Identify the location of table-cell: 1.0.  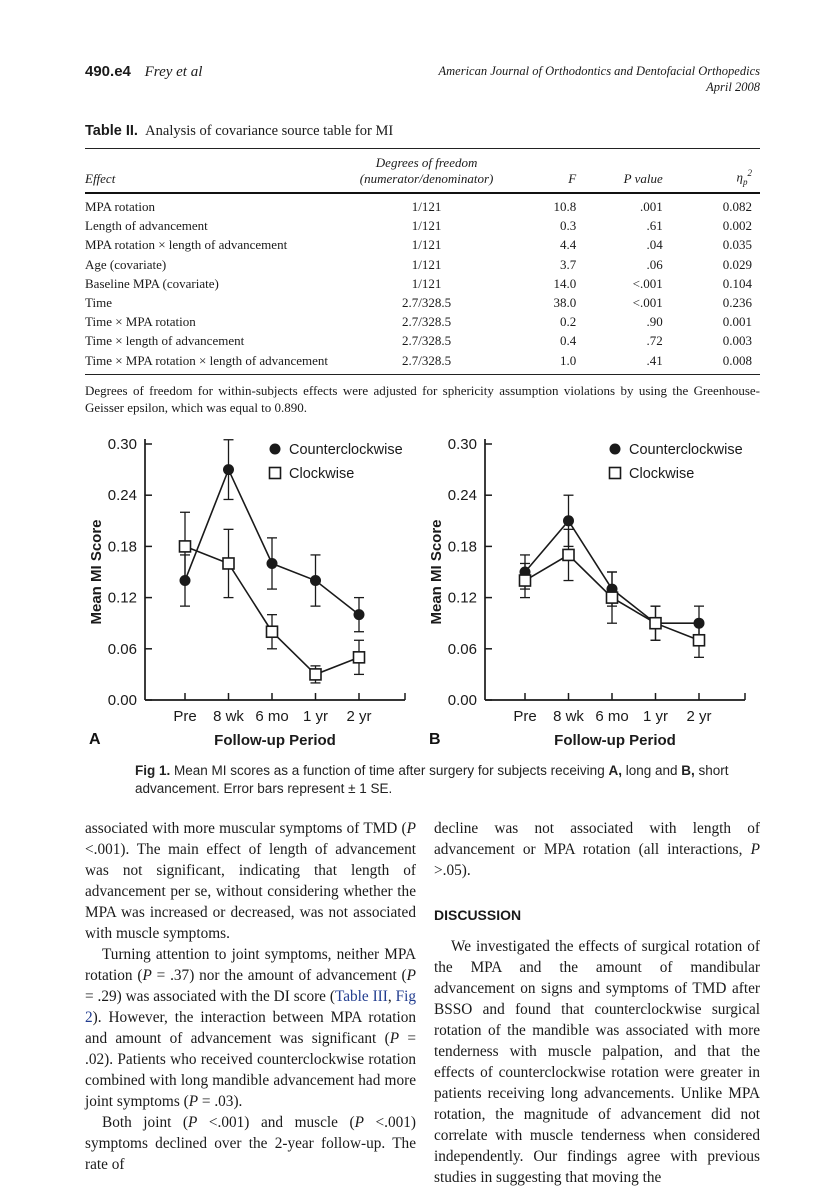
(568, 360).